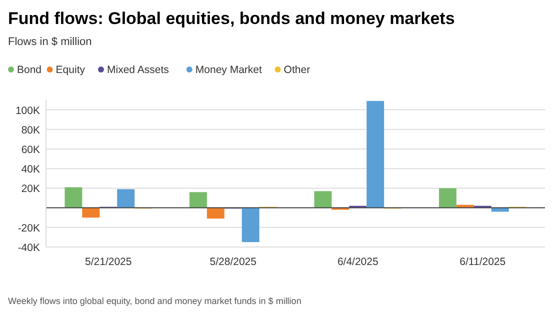  I want to click on y-tick-label: 100K, so click(27, 110).